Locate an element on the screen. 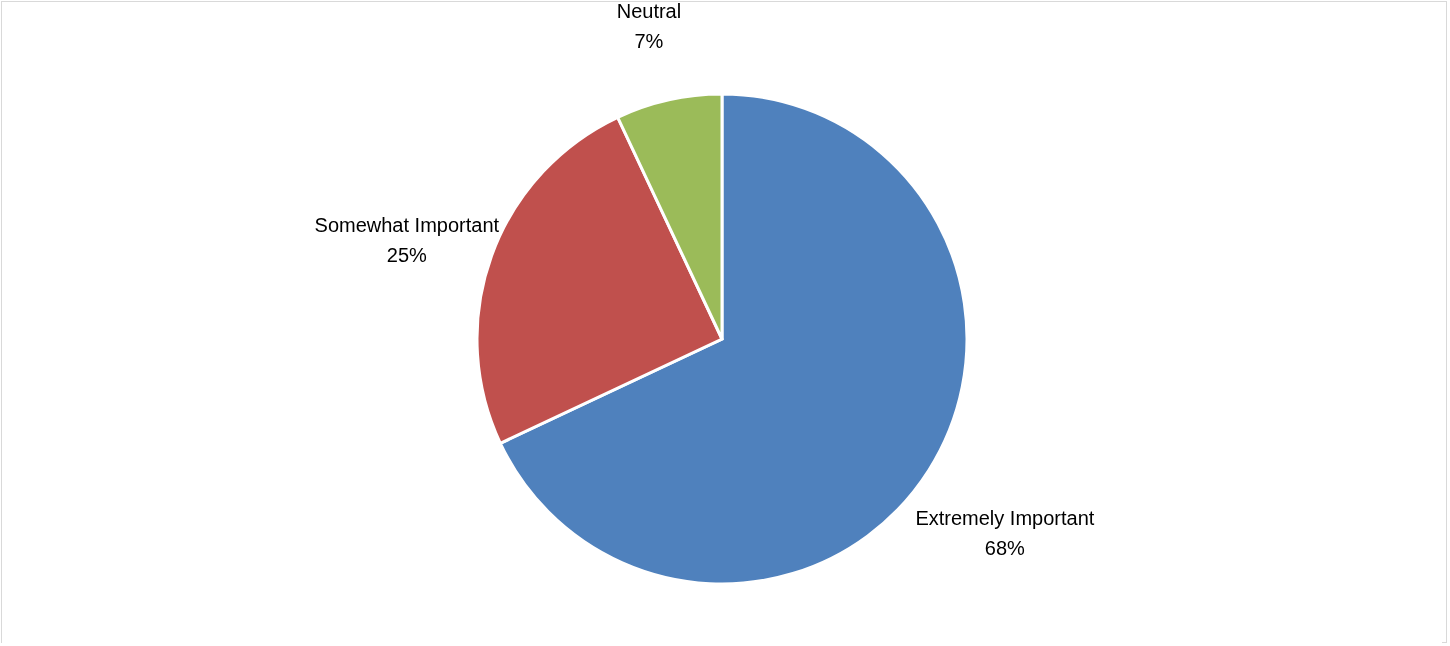 This screenshot has width=1450, height=646. data-label: 68% is located at coordinates (1005, 547).